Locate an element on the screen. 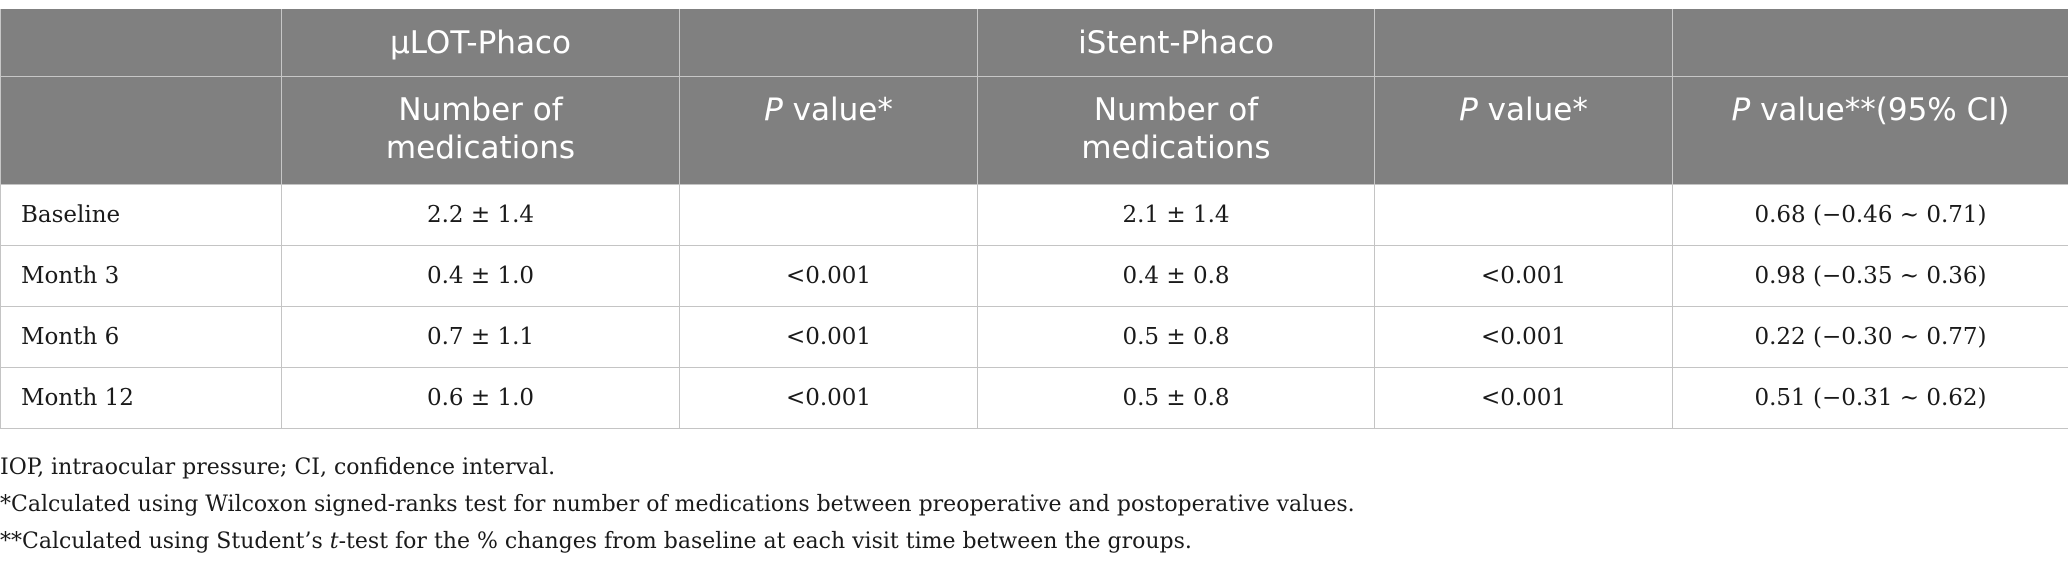 The image size is (2068, 569). row-label: Month 12 is located at coordinates (141, 398).